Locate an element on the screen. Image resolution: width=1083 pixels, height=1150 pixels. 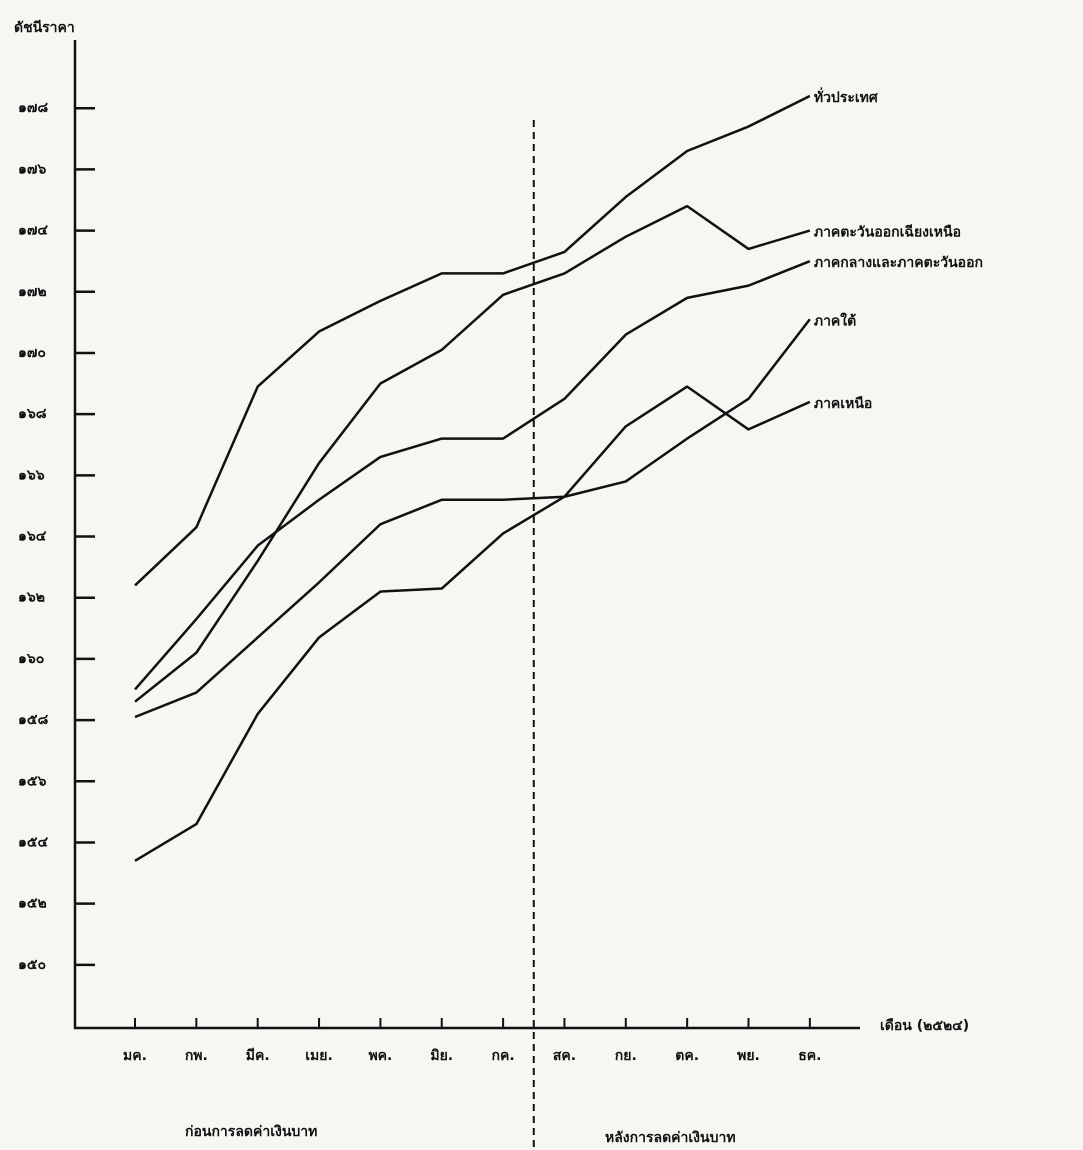
y-tick-label: ๑๖๒ is located at coordinates (31, 598).